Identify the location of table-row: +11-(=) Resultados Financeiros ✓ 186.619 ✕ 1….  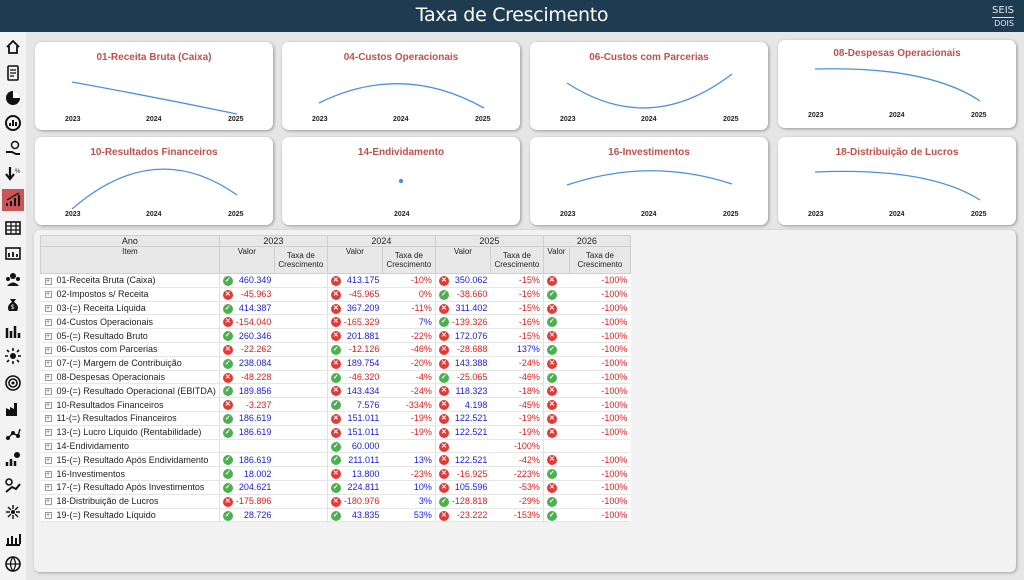
(335, 418).